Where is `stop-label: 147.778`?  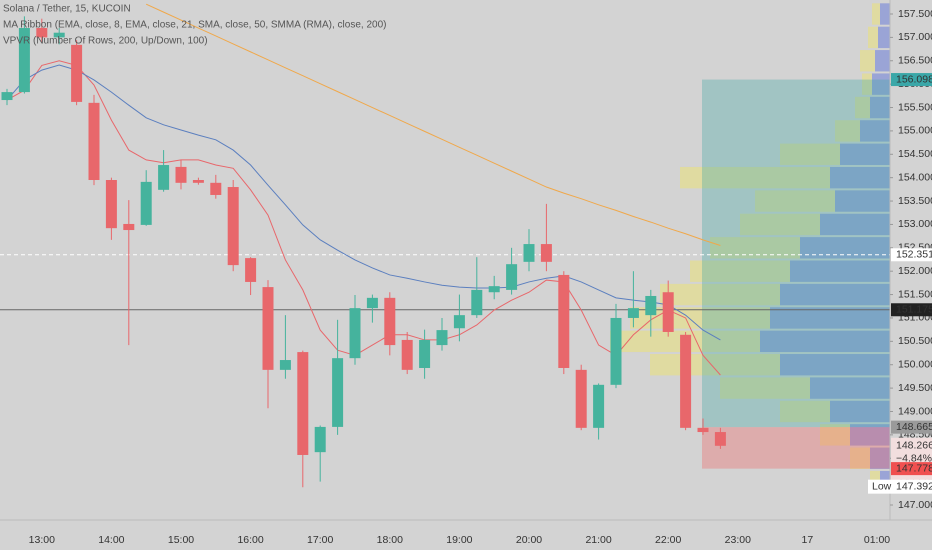 stop-label: 147.778 is located at coordinates (914, 468).